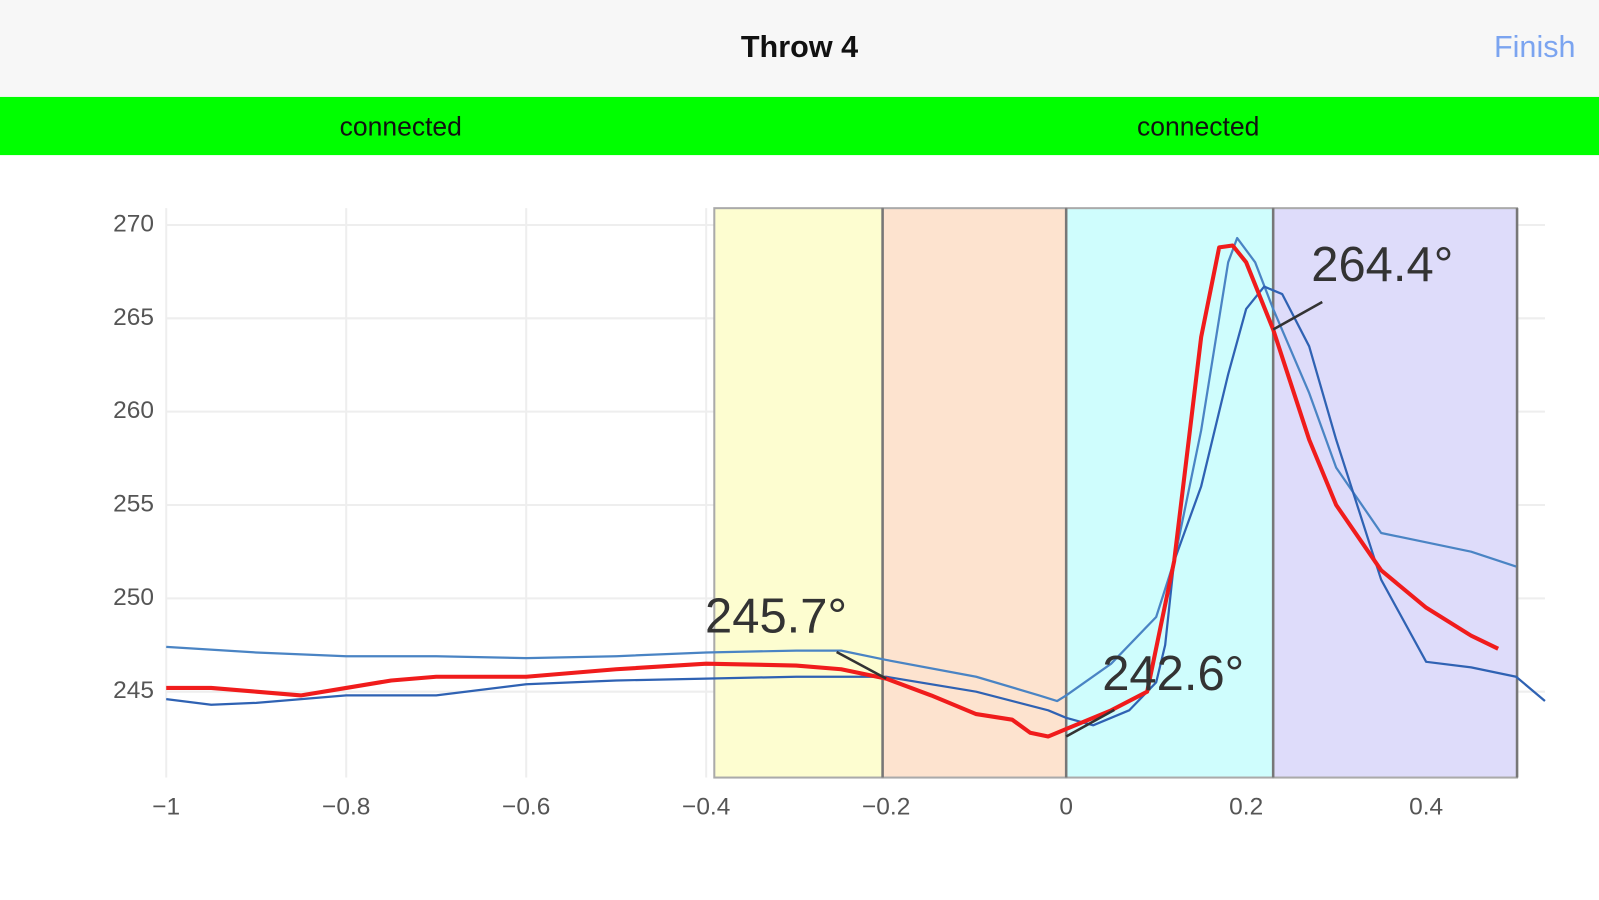  I want to click on nav-bar, so click(799, 48).